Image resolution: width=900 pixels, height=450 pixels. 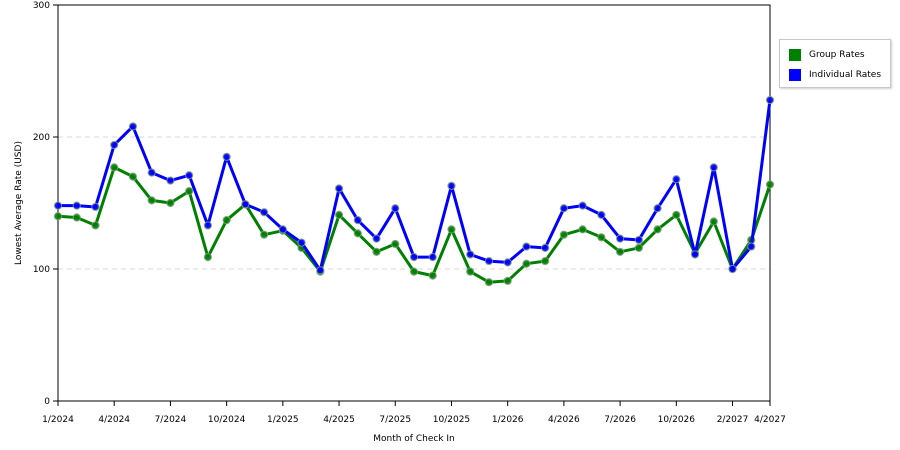 What do you see at coordinates (45, 204) in the screenshot?
I see `y-axis-ticks: 0 100 200 300` at bounding box center [45, 204].